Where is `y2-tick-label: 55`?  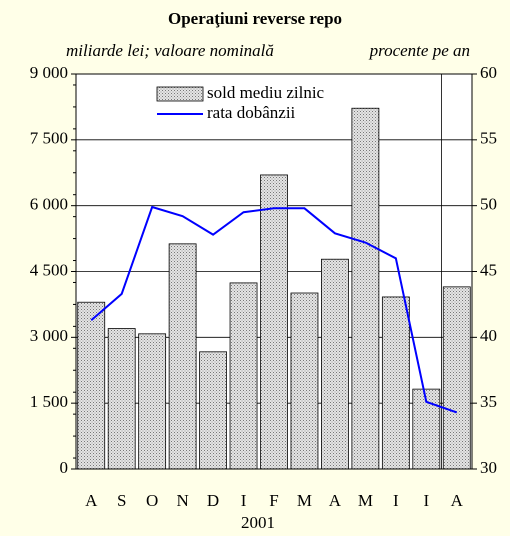 y2-tick-label: 55 is located at coordinates (488, 138).